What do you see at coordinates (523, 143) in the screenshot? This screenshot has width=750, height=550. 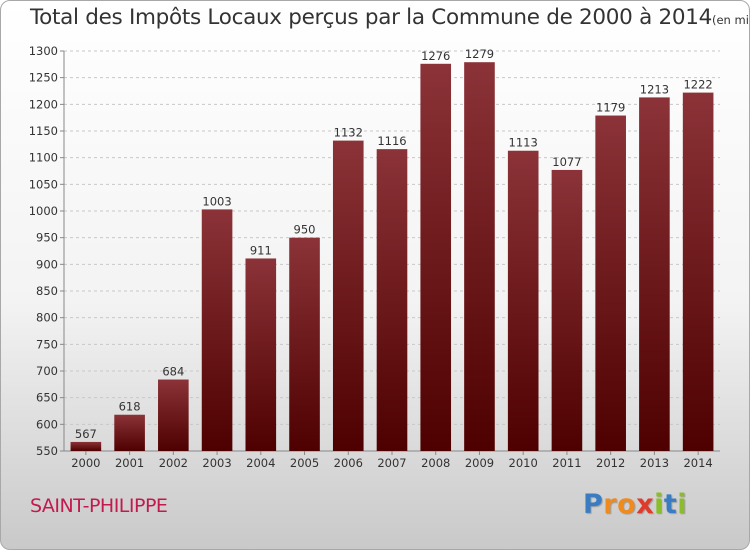 I see `data-label: 1113` at bounding box center [523, 143].